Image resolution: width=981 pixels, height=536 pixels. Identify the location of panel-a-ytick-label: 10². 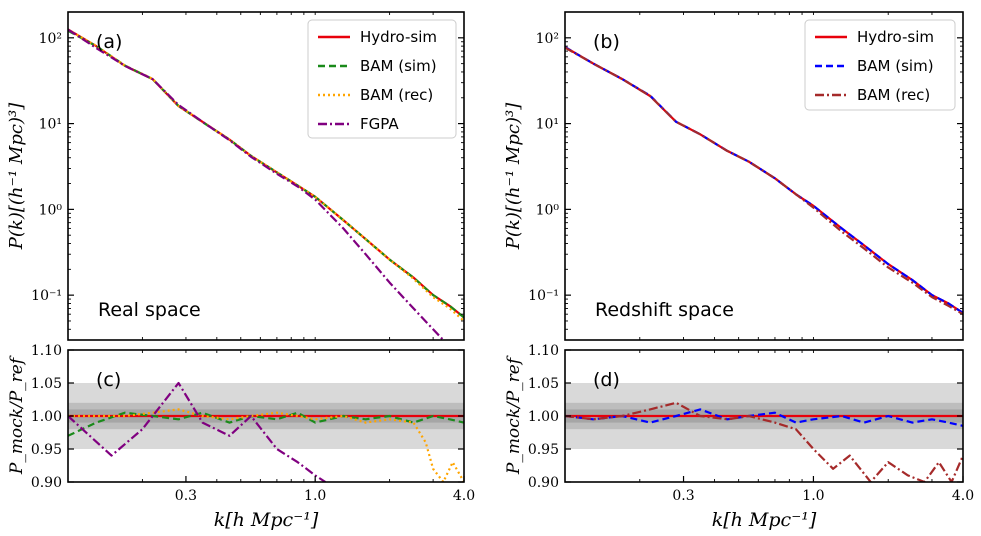
(50, 39).